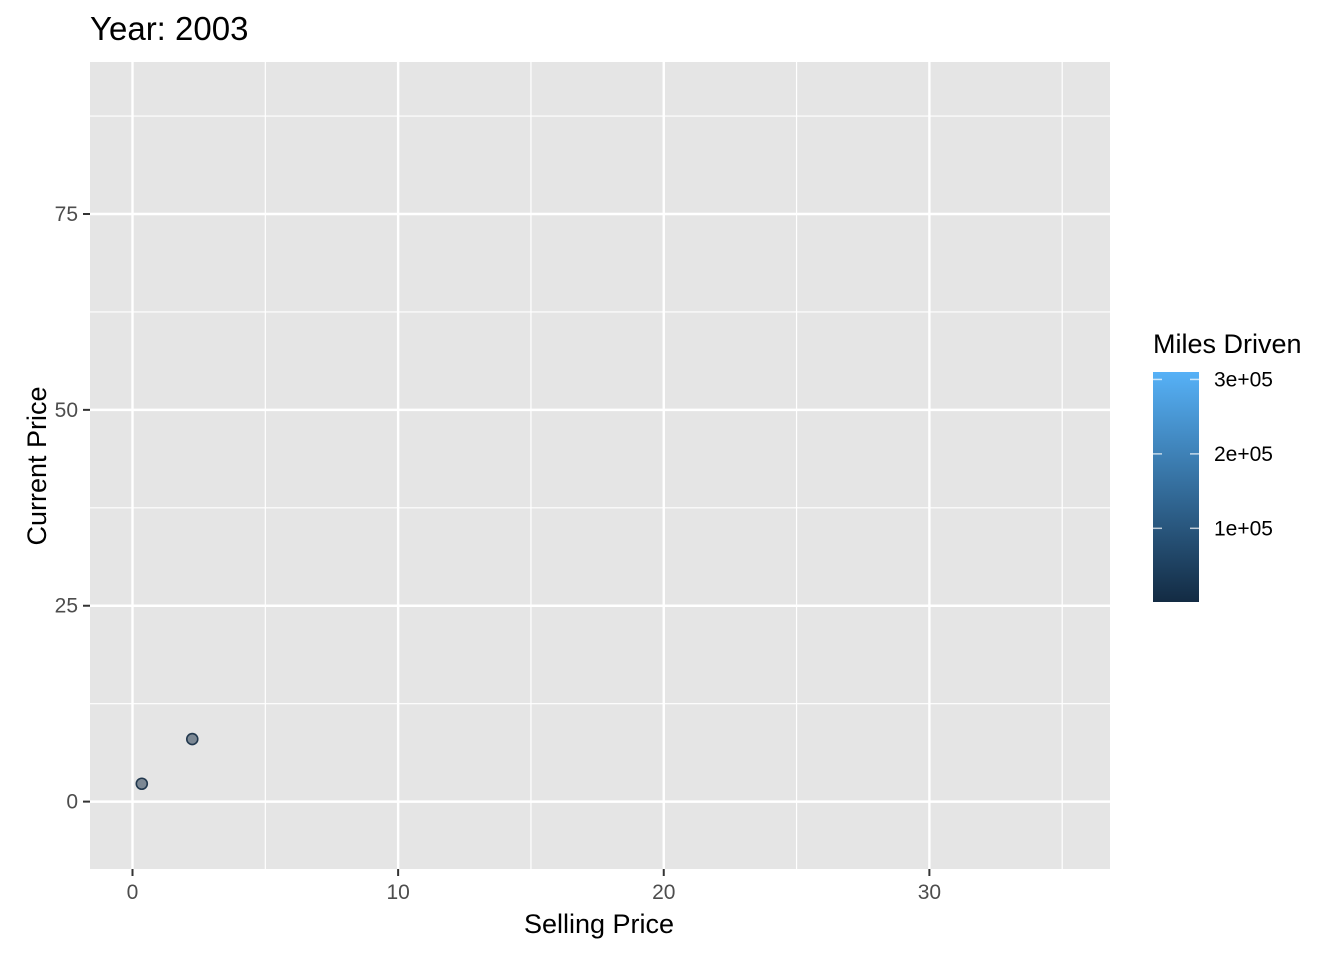  What do you see at coordinates (66, 606) in the screenshot?
I see `y-tick-label: 25` at bounding box center [66, 606].